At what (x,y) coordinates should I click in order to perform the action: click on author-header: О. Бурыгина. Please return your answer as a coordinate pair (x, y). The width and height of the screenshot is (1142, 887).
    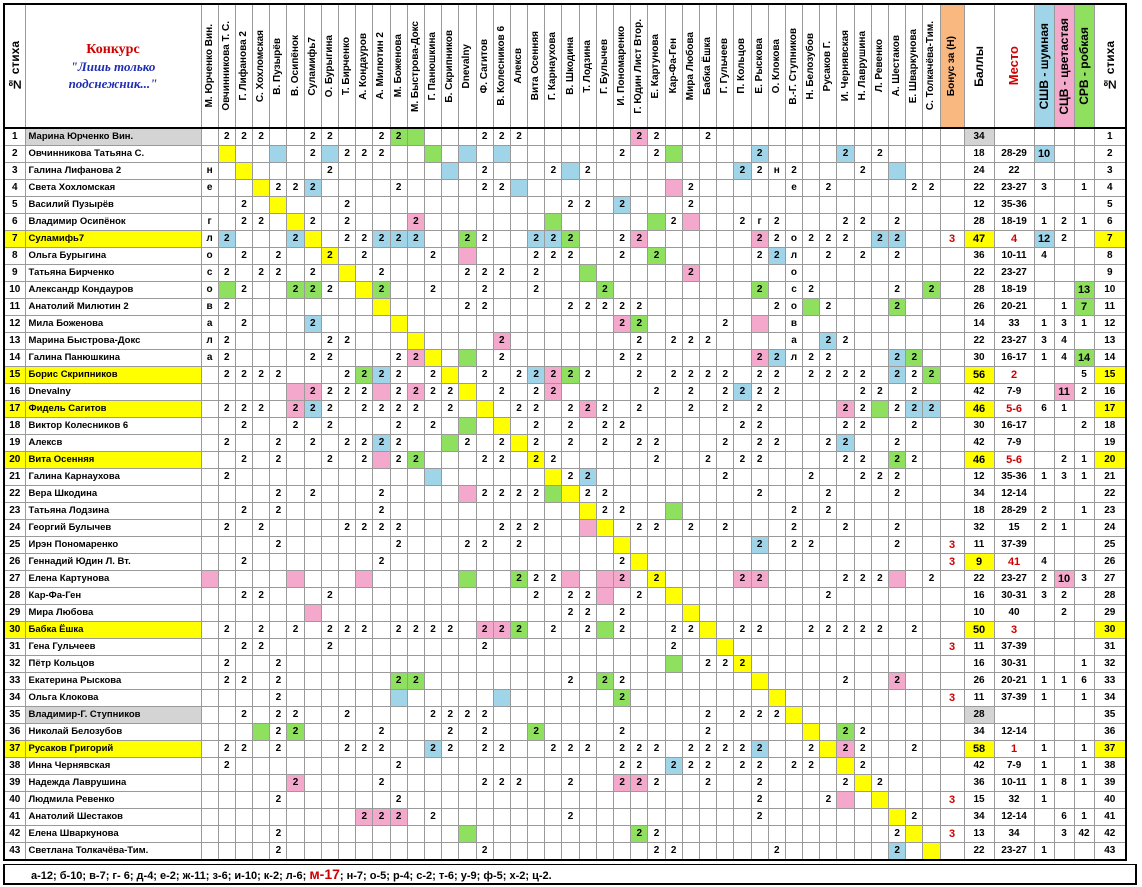
    Looking at the image, I should click on (330, 66).